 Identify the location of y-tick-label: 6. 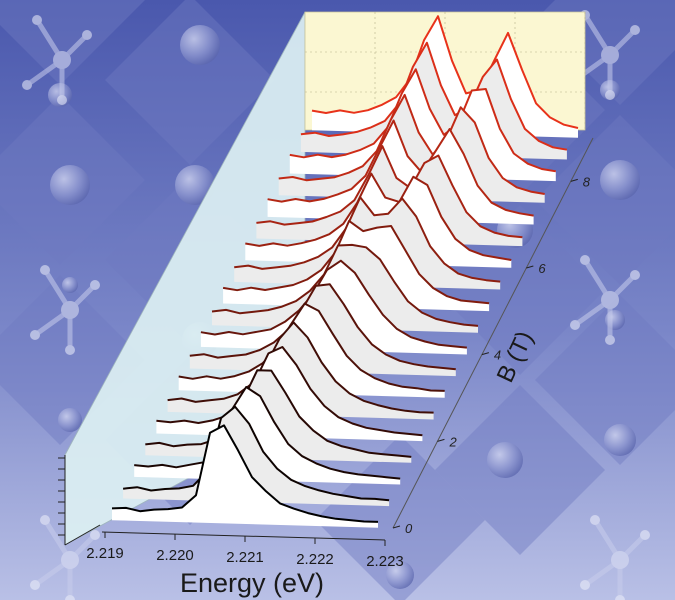
(542, 268).